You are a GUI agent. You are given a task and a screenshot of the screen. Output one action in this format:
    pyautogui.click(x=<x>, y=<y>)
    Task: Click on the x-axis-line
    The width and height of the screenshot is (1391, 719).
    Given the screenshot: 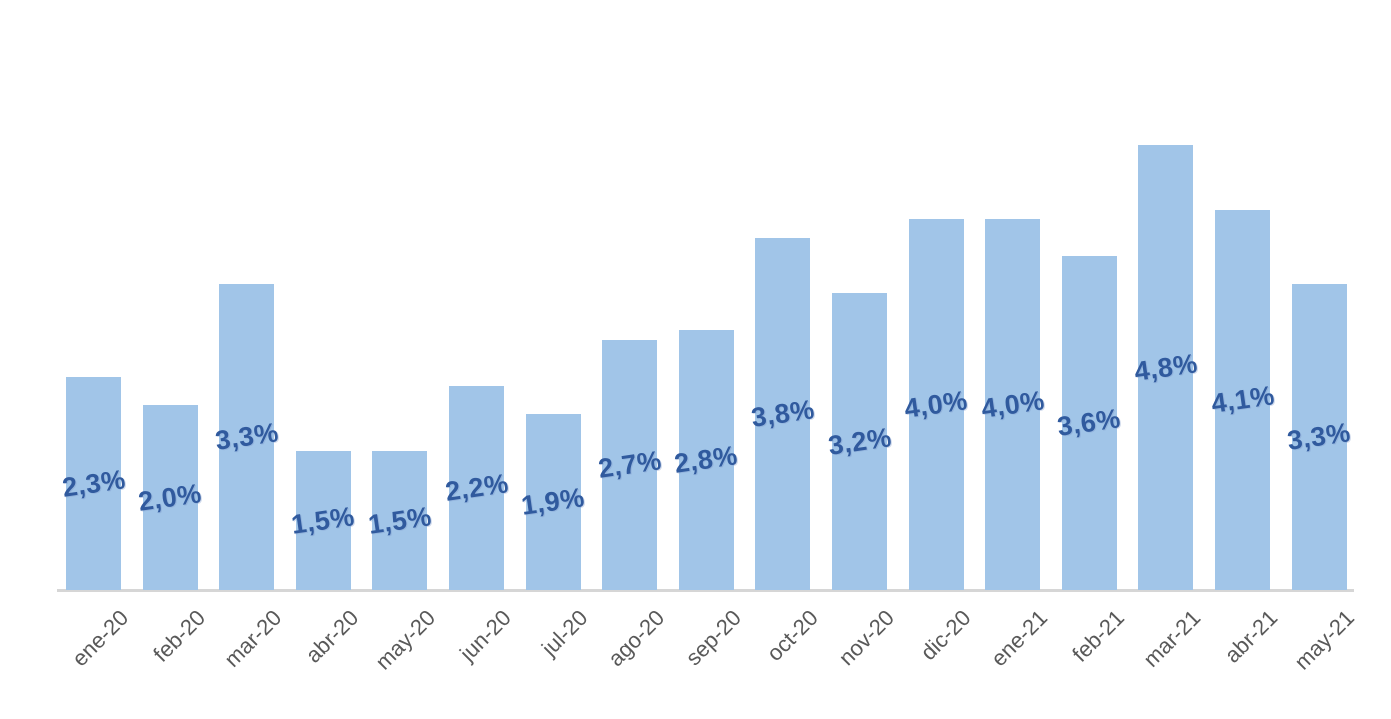 What is the action you would take?
    pyautogui.click(x=705, y=590)
    